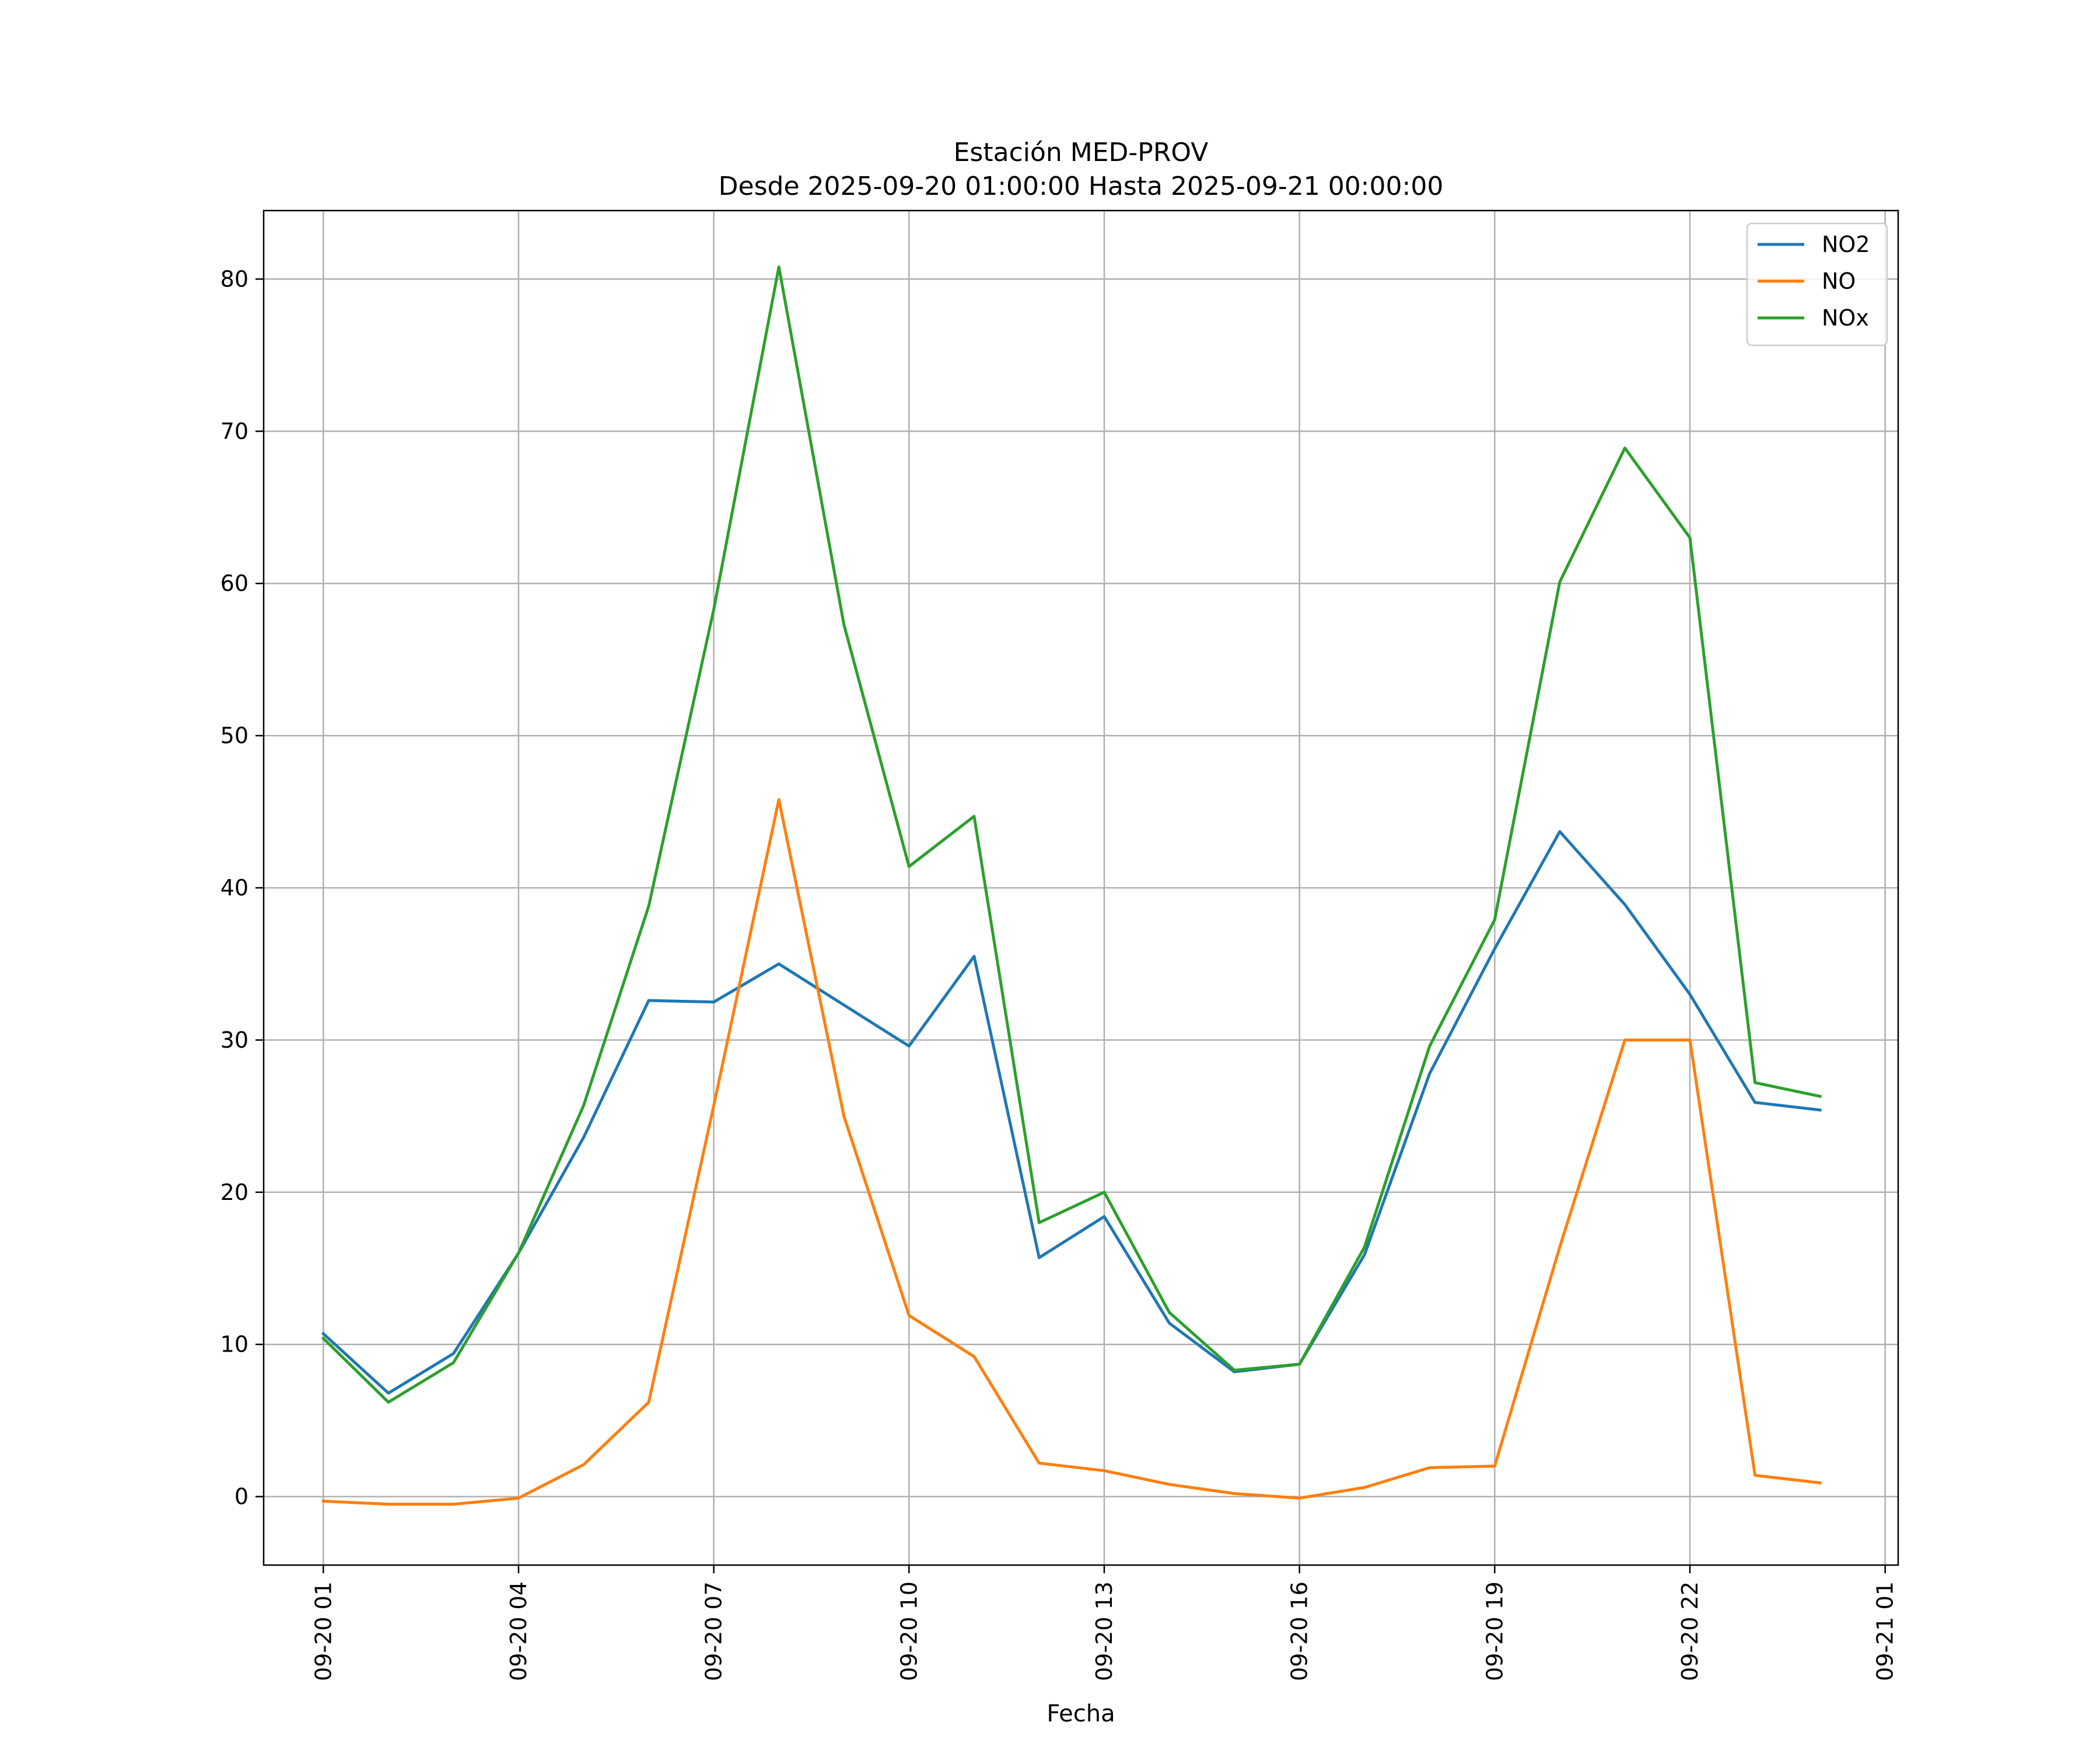 The width and height of the screenshot is (2100, 1750). Describe the element at coordinates (1494, 1631) in the screenshot. I see `x-tick-label: 09-20 19` at that location.